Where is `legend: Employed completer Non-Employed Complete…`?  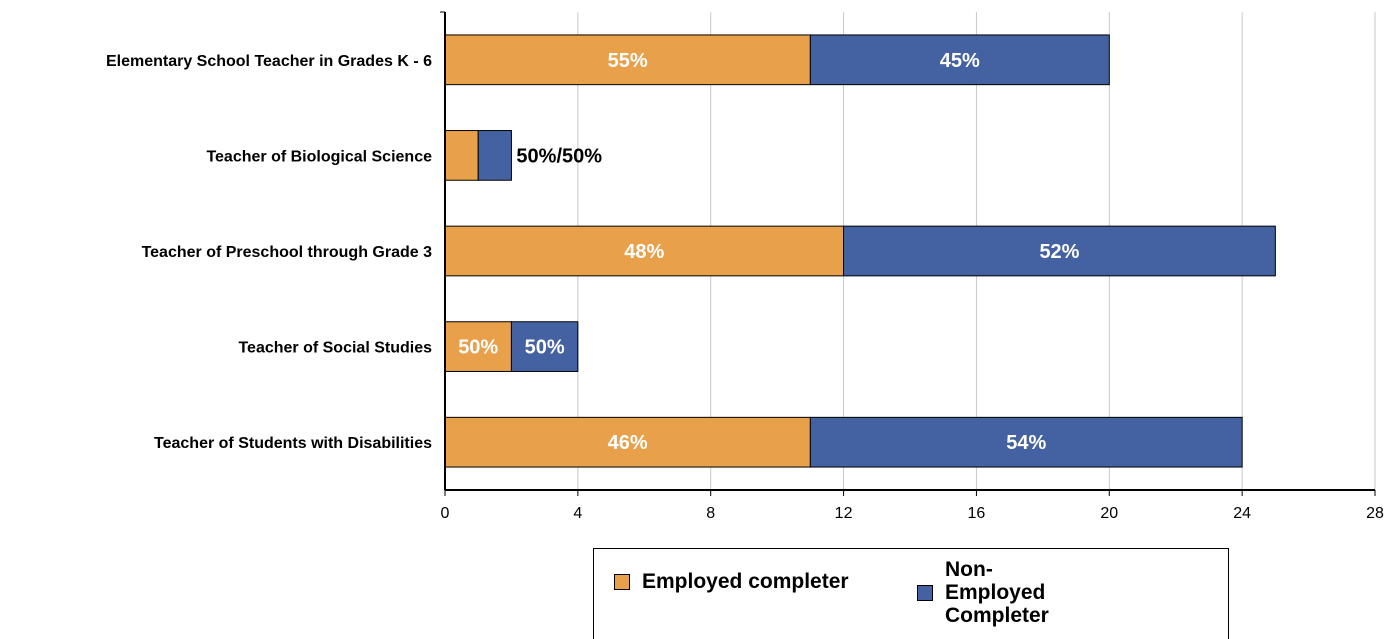
legend: Employed completer Non-Employed Complete… is located at coordinates (911, 593).